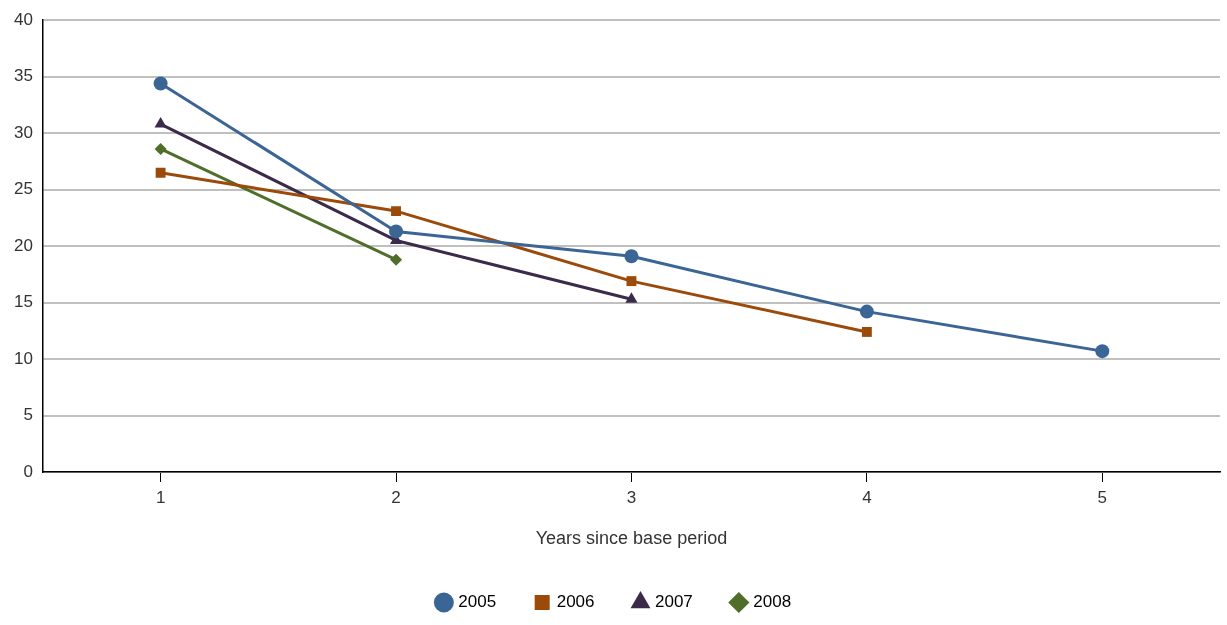 The image size is (1227, 625). What do you see at coordinates (23, 189) in the screenshot?
I see `y-tick-label: 25` at bounding box center [23, 189].